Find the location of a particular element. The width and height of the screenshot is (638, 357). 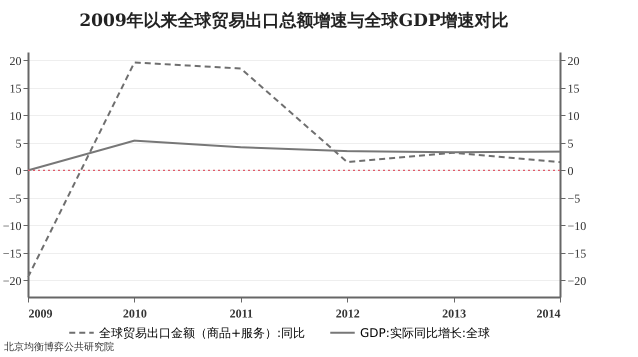

y2-tick-label: −10 is located at coordinates (577, 225).